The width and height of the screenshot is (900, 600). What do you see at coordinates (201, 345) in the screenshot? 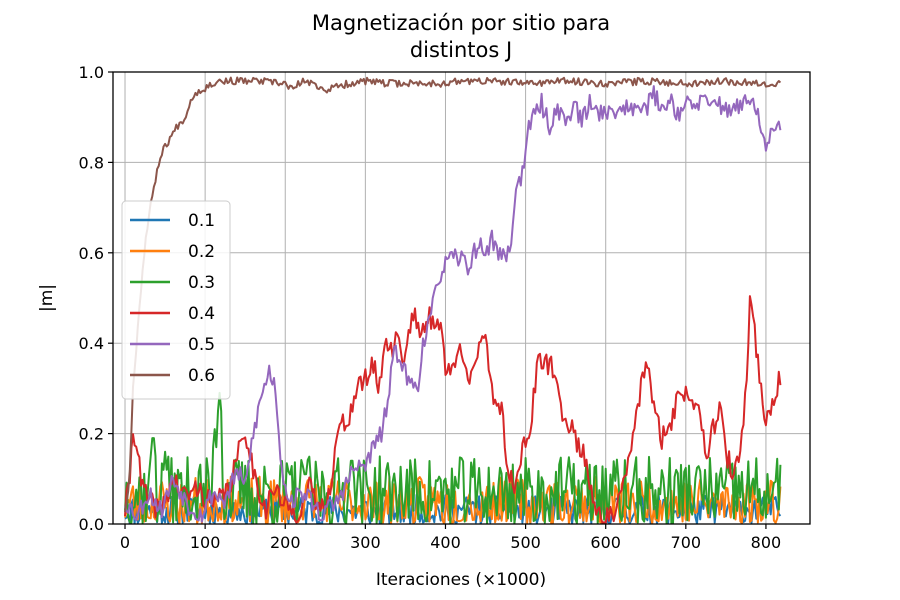
I see `legend-label: 0.5` at bounding box center [201, 345].